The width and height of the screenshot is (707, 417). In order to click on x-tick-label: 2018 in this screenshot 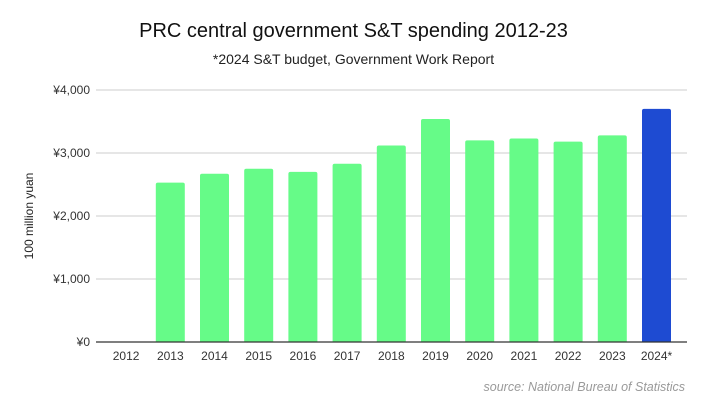, I will do `click(391, 356)`.